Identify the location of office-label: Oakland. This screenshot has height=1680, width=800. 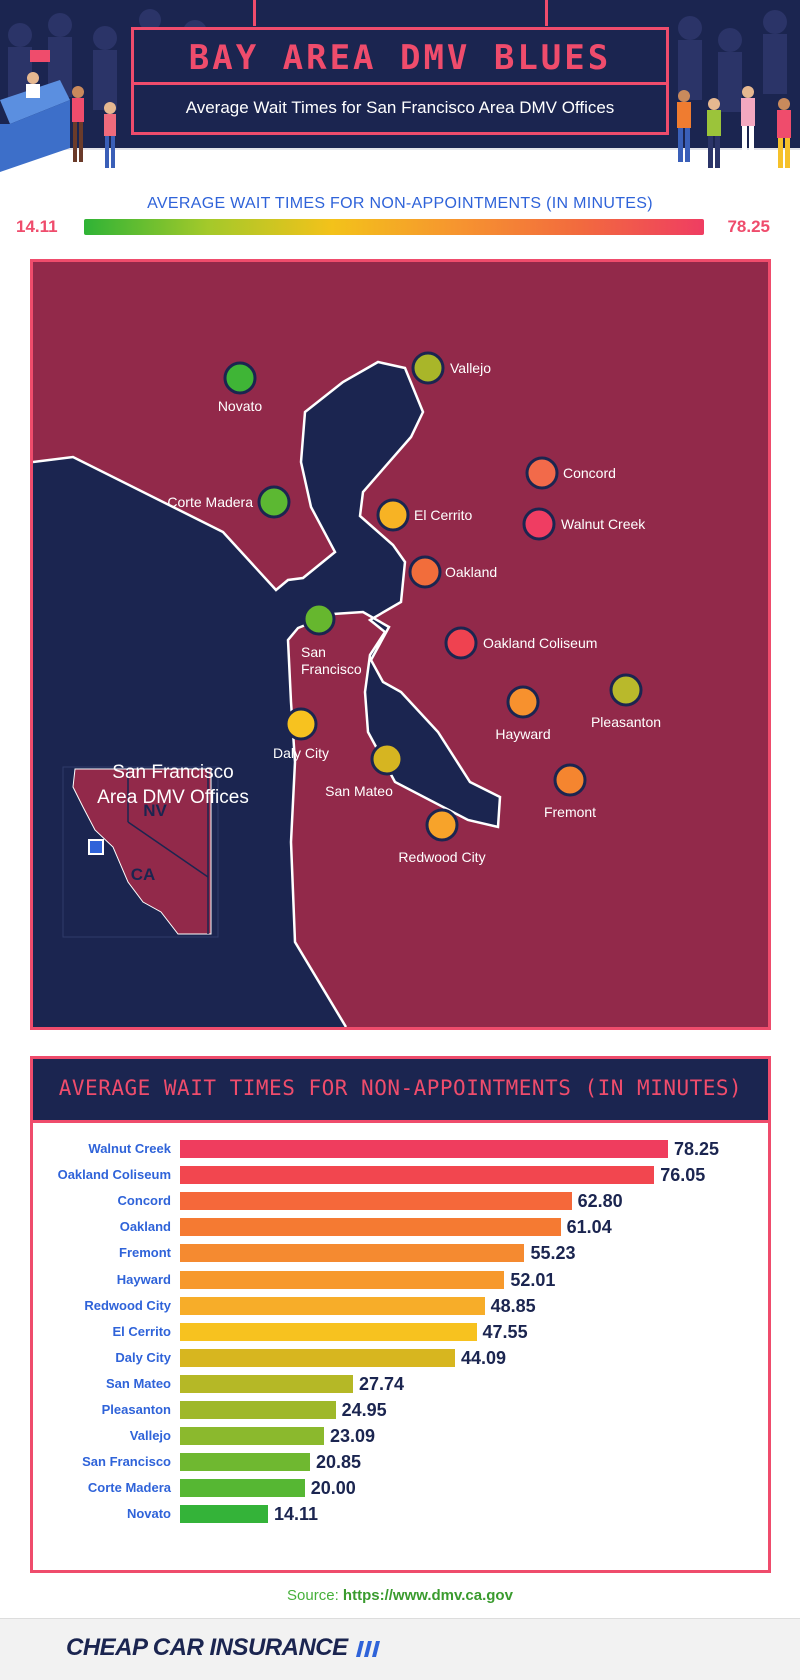
(471, 572).